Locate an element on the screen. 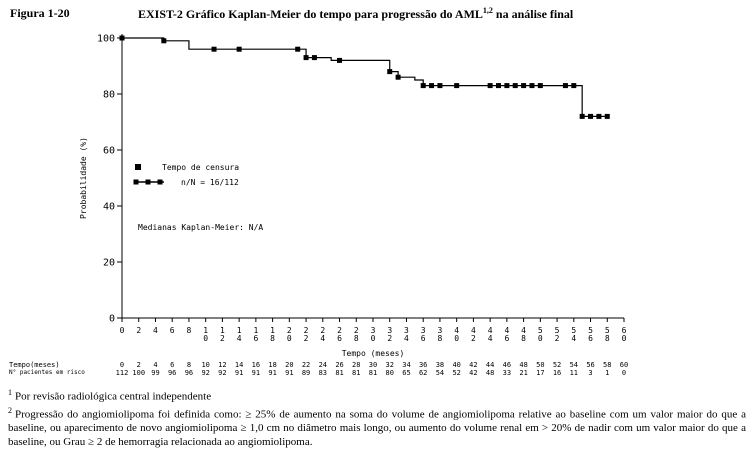 This screenshot has width=753, height=454. footnote-1-mark: 1 is located at coordinates (10, 392).